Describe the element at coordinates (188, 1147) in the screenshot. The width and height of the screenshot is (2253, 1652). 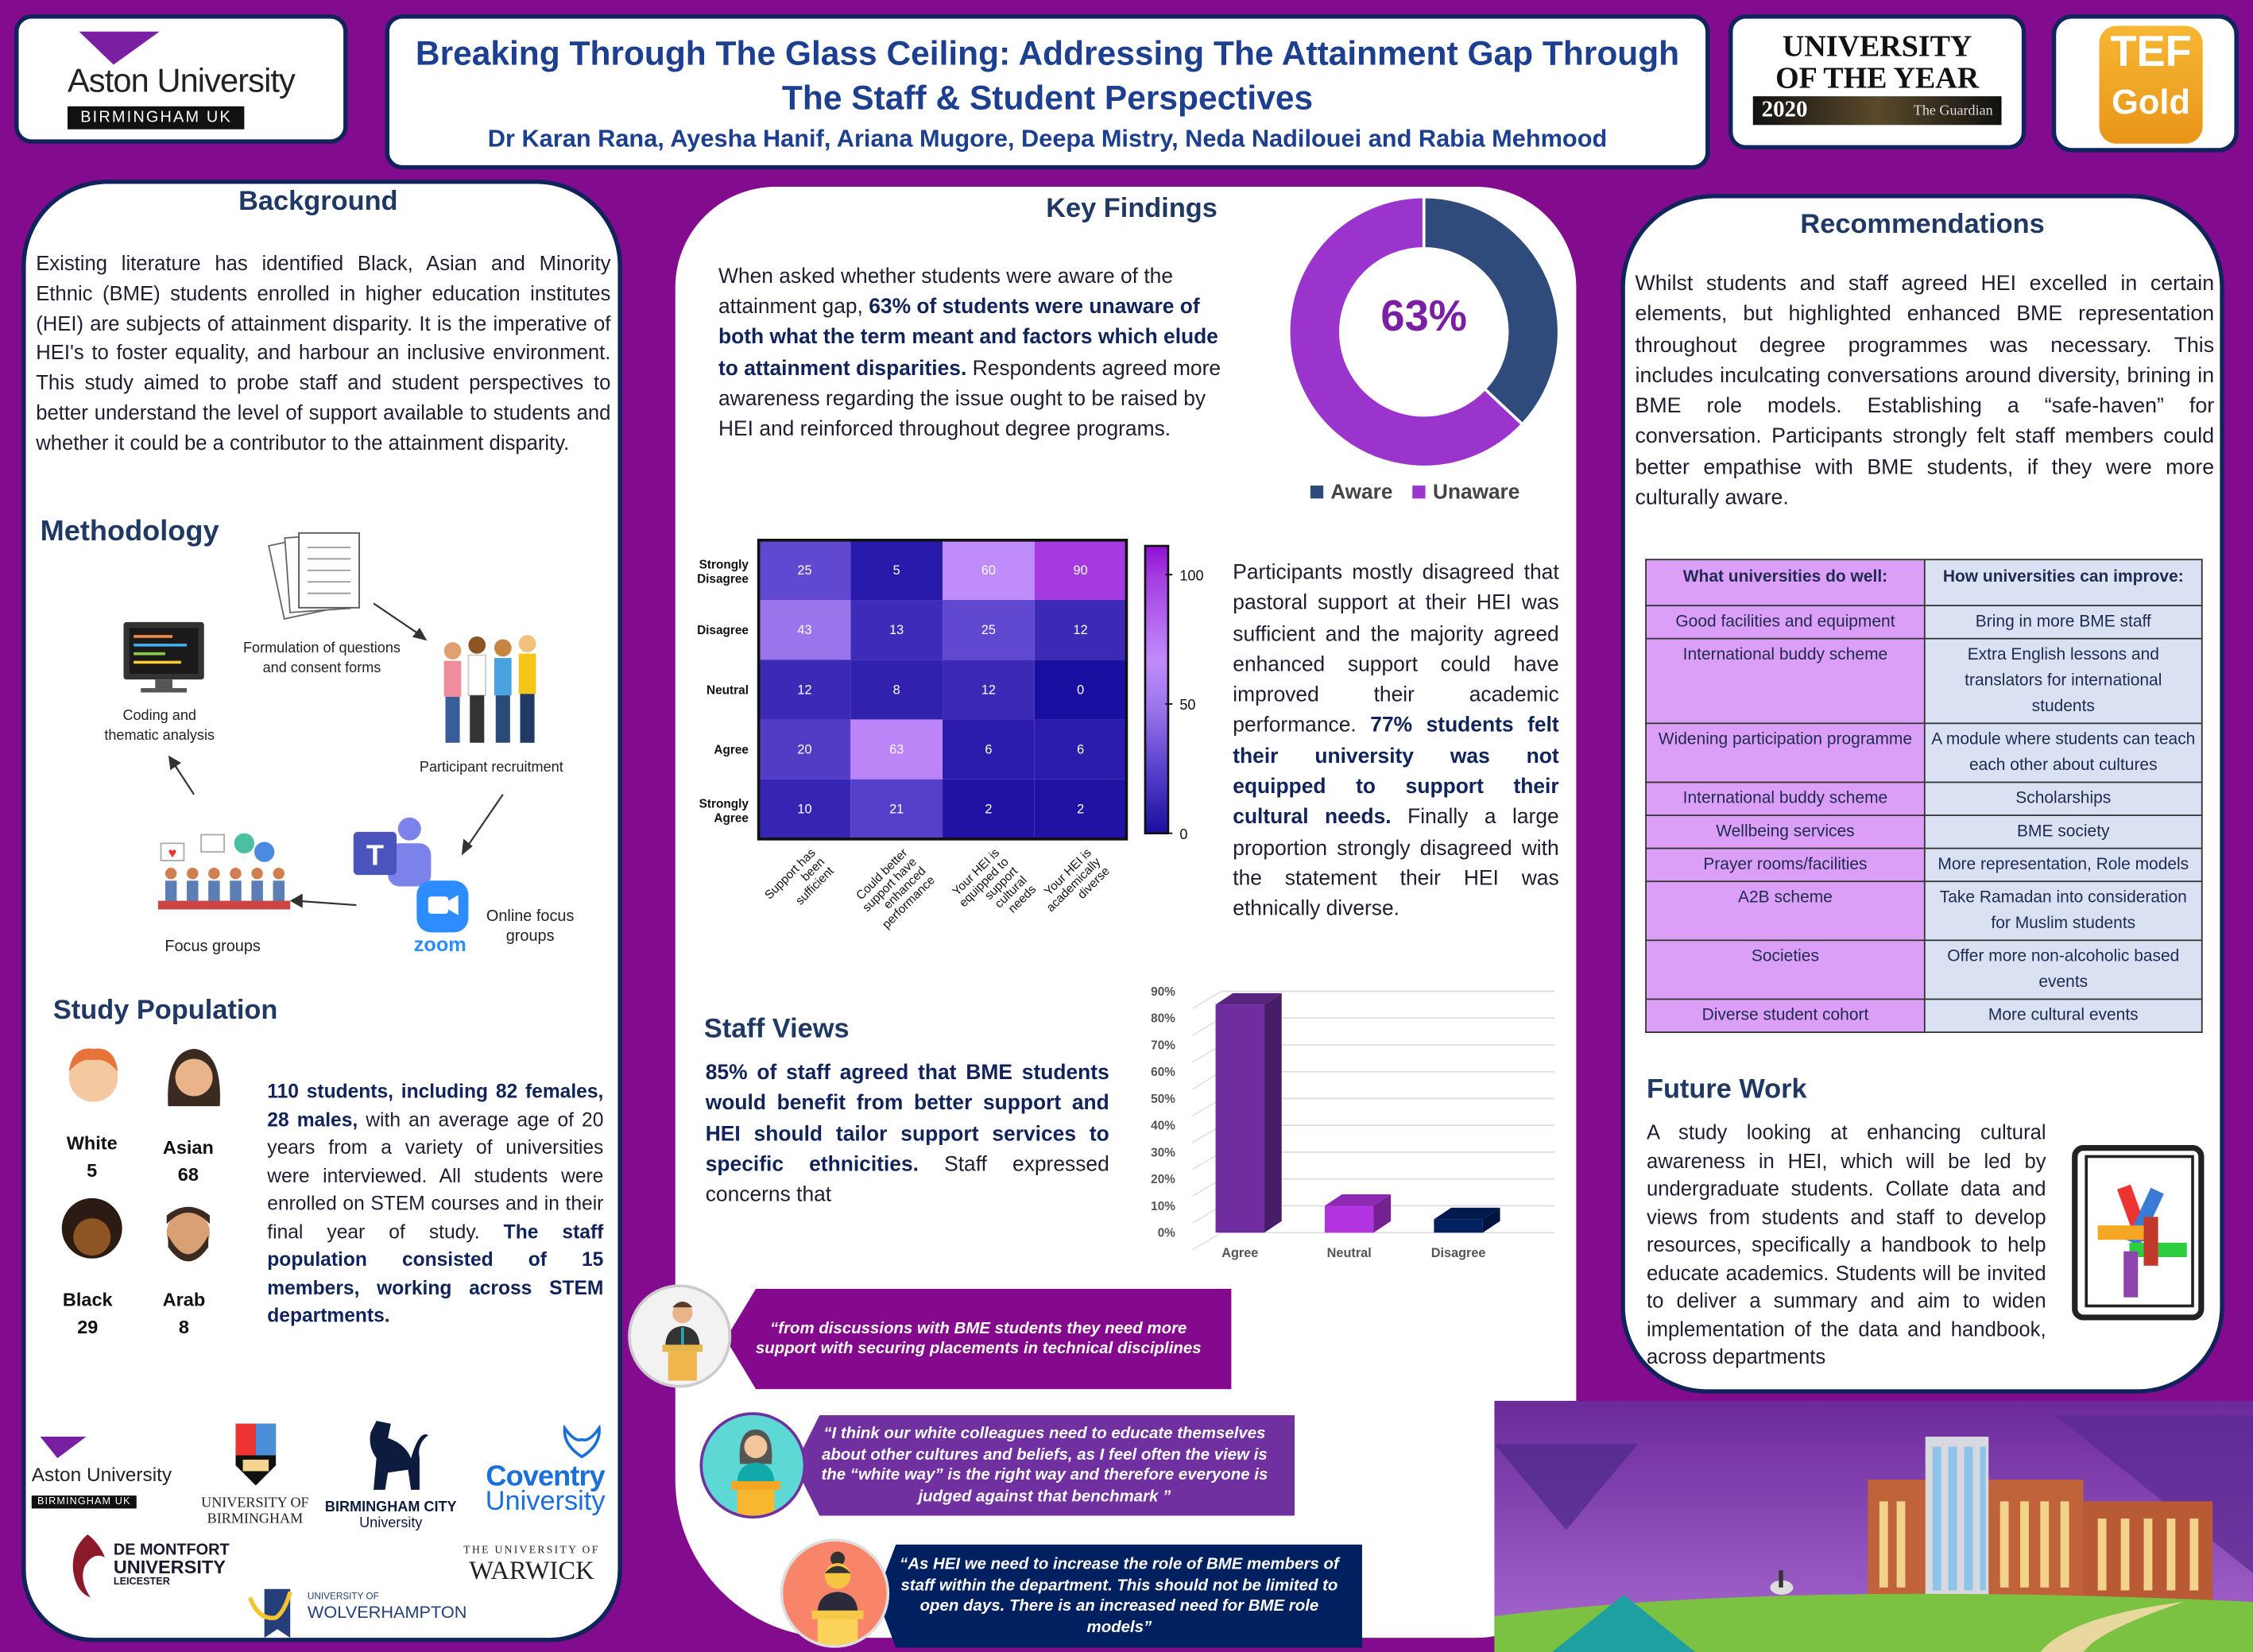
I see `population-label: Asian` at that location.